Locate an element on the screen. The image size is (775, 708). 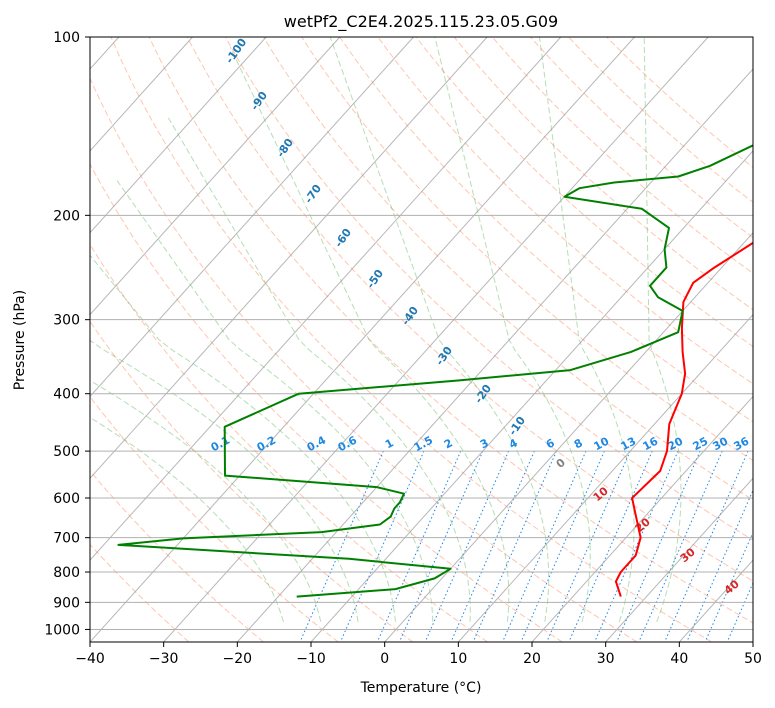
temperature-profile is located at coordinates (683, 419).